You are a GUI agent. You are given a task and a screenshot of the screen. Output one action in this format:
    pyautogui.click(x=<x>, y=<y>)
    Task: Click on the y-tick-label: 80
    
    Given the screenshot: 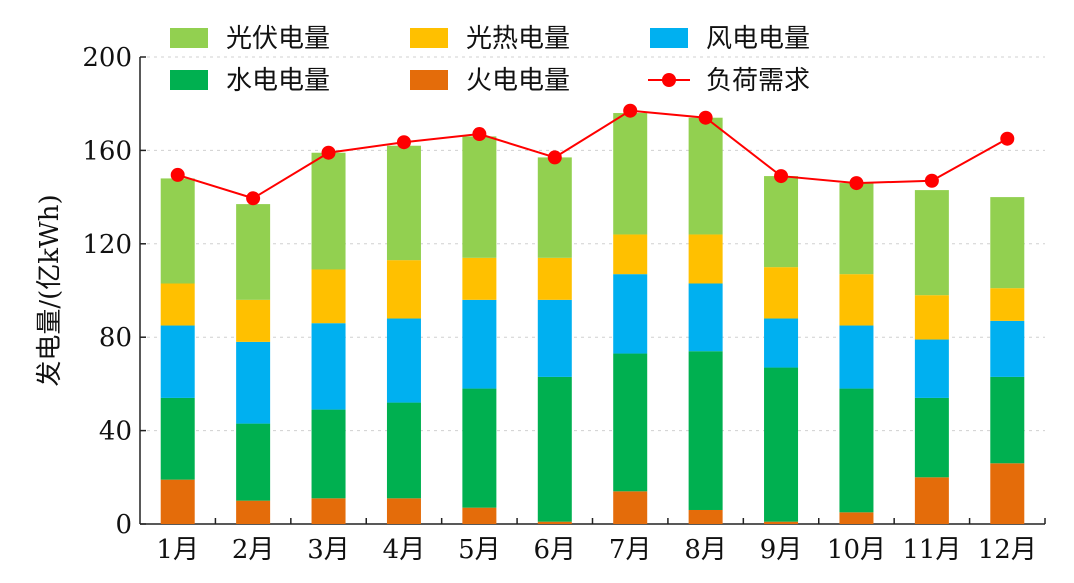 What is the action you would take?
    pyautogui.click(x=115, y=338)
    